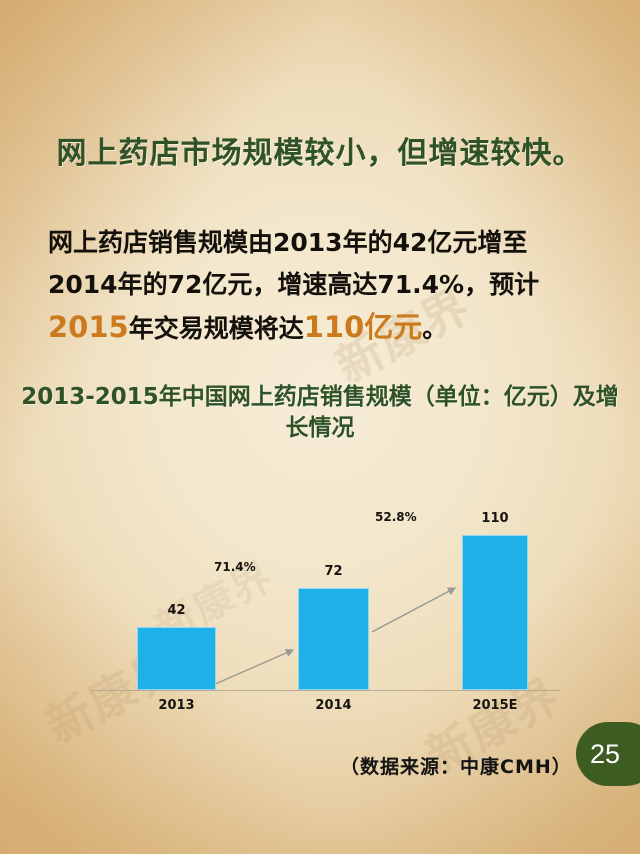 The image size is (640, 854). I want to click on body-segment-2: 年交易规模将达, so click(216, 328).